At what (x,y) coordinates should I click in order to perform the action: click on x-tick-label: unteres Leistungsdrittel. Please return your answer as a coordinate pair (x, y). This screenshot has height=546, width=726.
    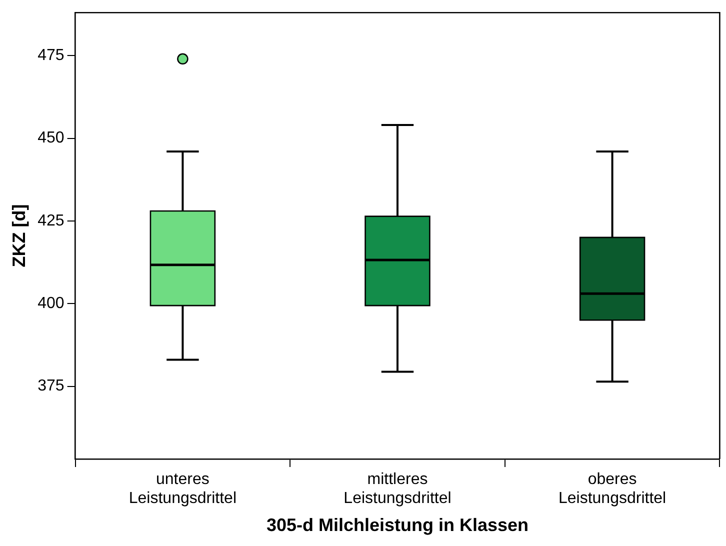
    Looking at the image, I should click on (182, 489).